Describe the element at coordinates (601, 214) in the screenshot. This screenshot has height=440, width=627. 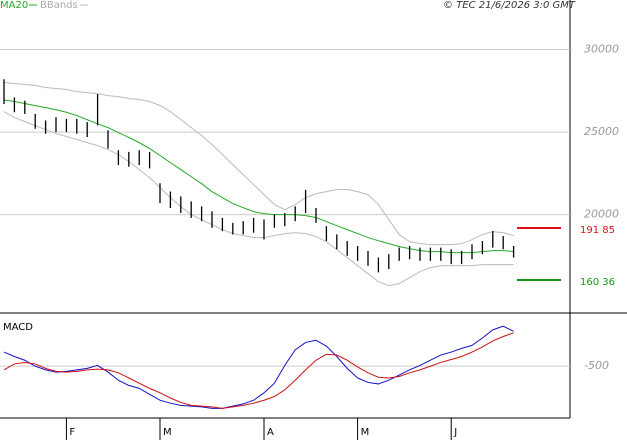
I see `y-tick-label: 20000` at that location.